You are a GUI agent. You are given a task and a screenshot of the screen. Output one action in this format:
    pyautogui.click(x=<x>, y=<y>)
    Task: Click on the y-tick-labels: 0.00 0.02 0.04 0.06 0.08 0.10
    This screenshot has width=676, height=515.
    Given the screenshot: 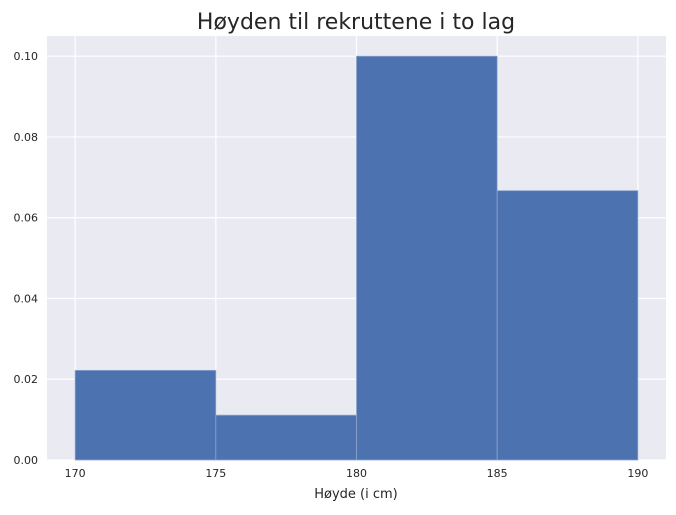 What is the action you would take?
    pyautogui.click(x=26, y=258)
    